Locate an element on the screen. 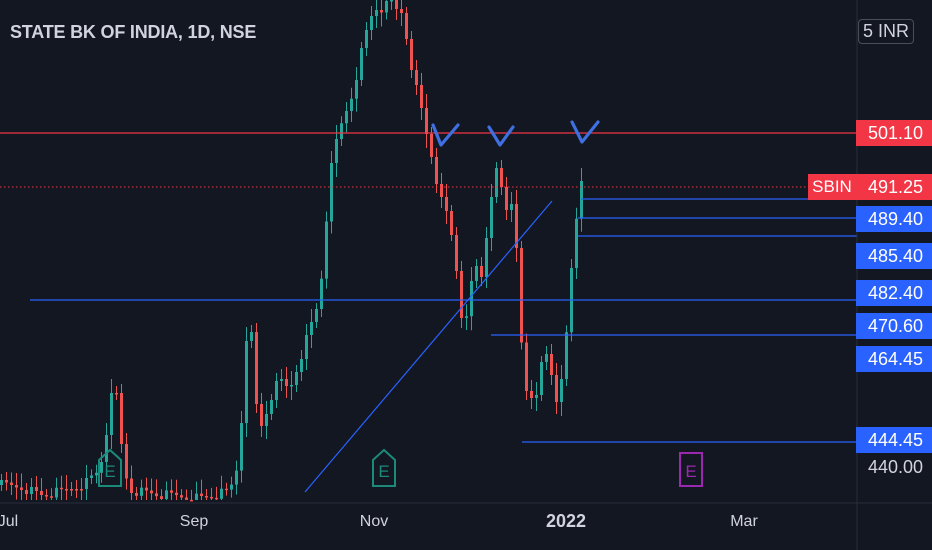 This screenshot has height=550, width=932. currency-selector: 5 INR is located at coordinates (885, 31).